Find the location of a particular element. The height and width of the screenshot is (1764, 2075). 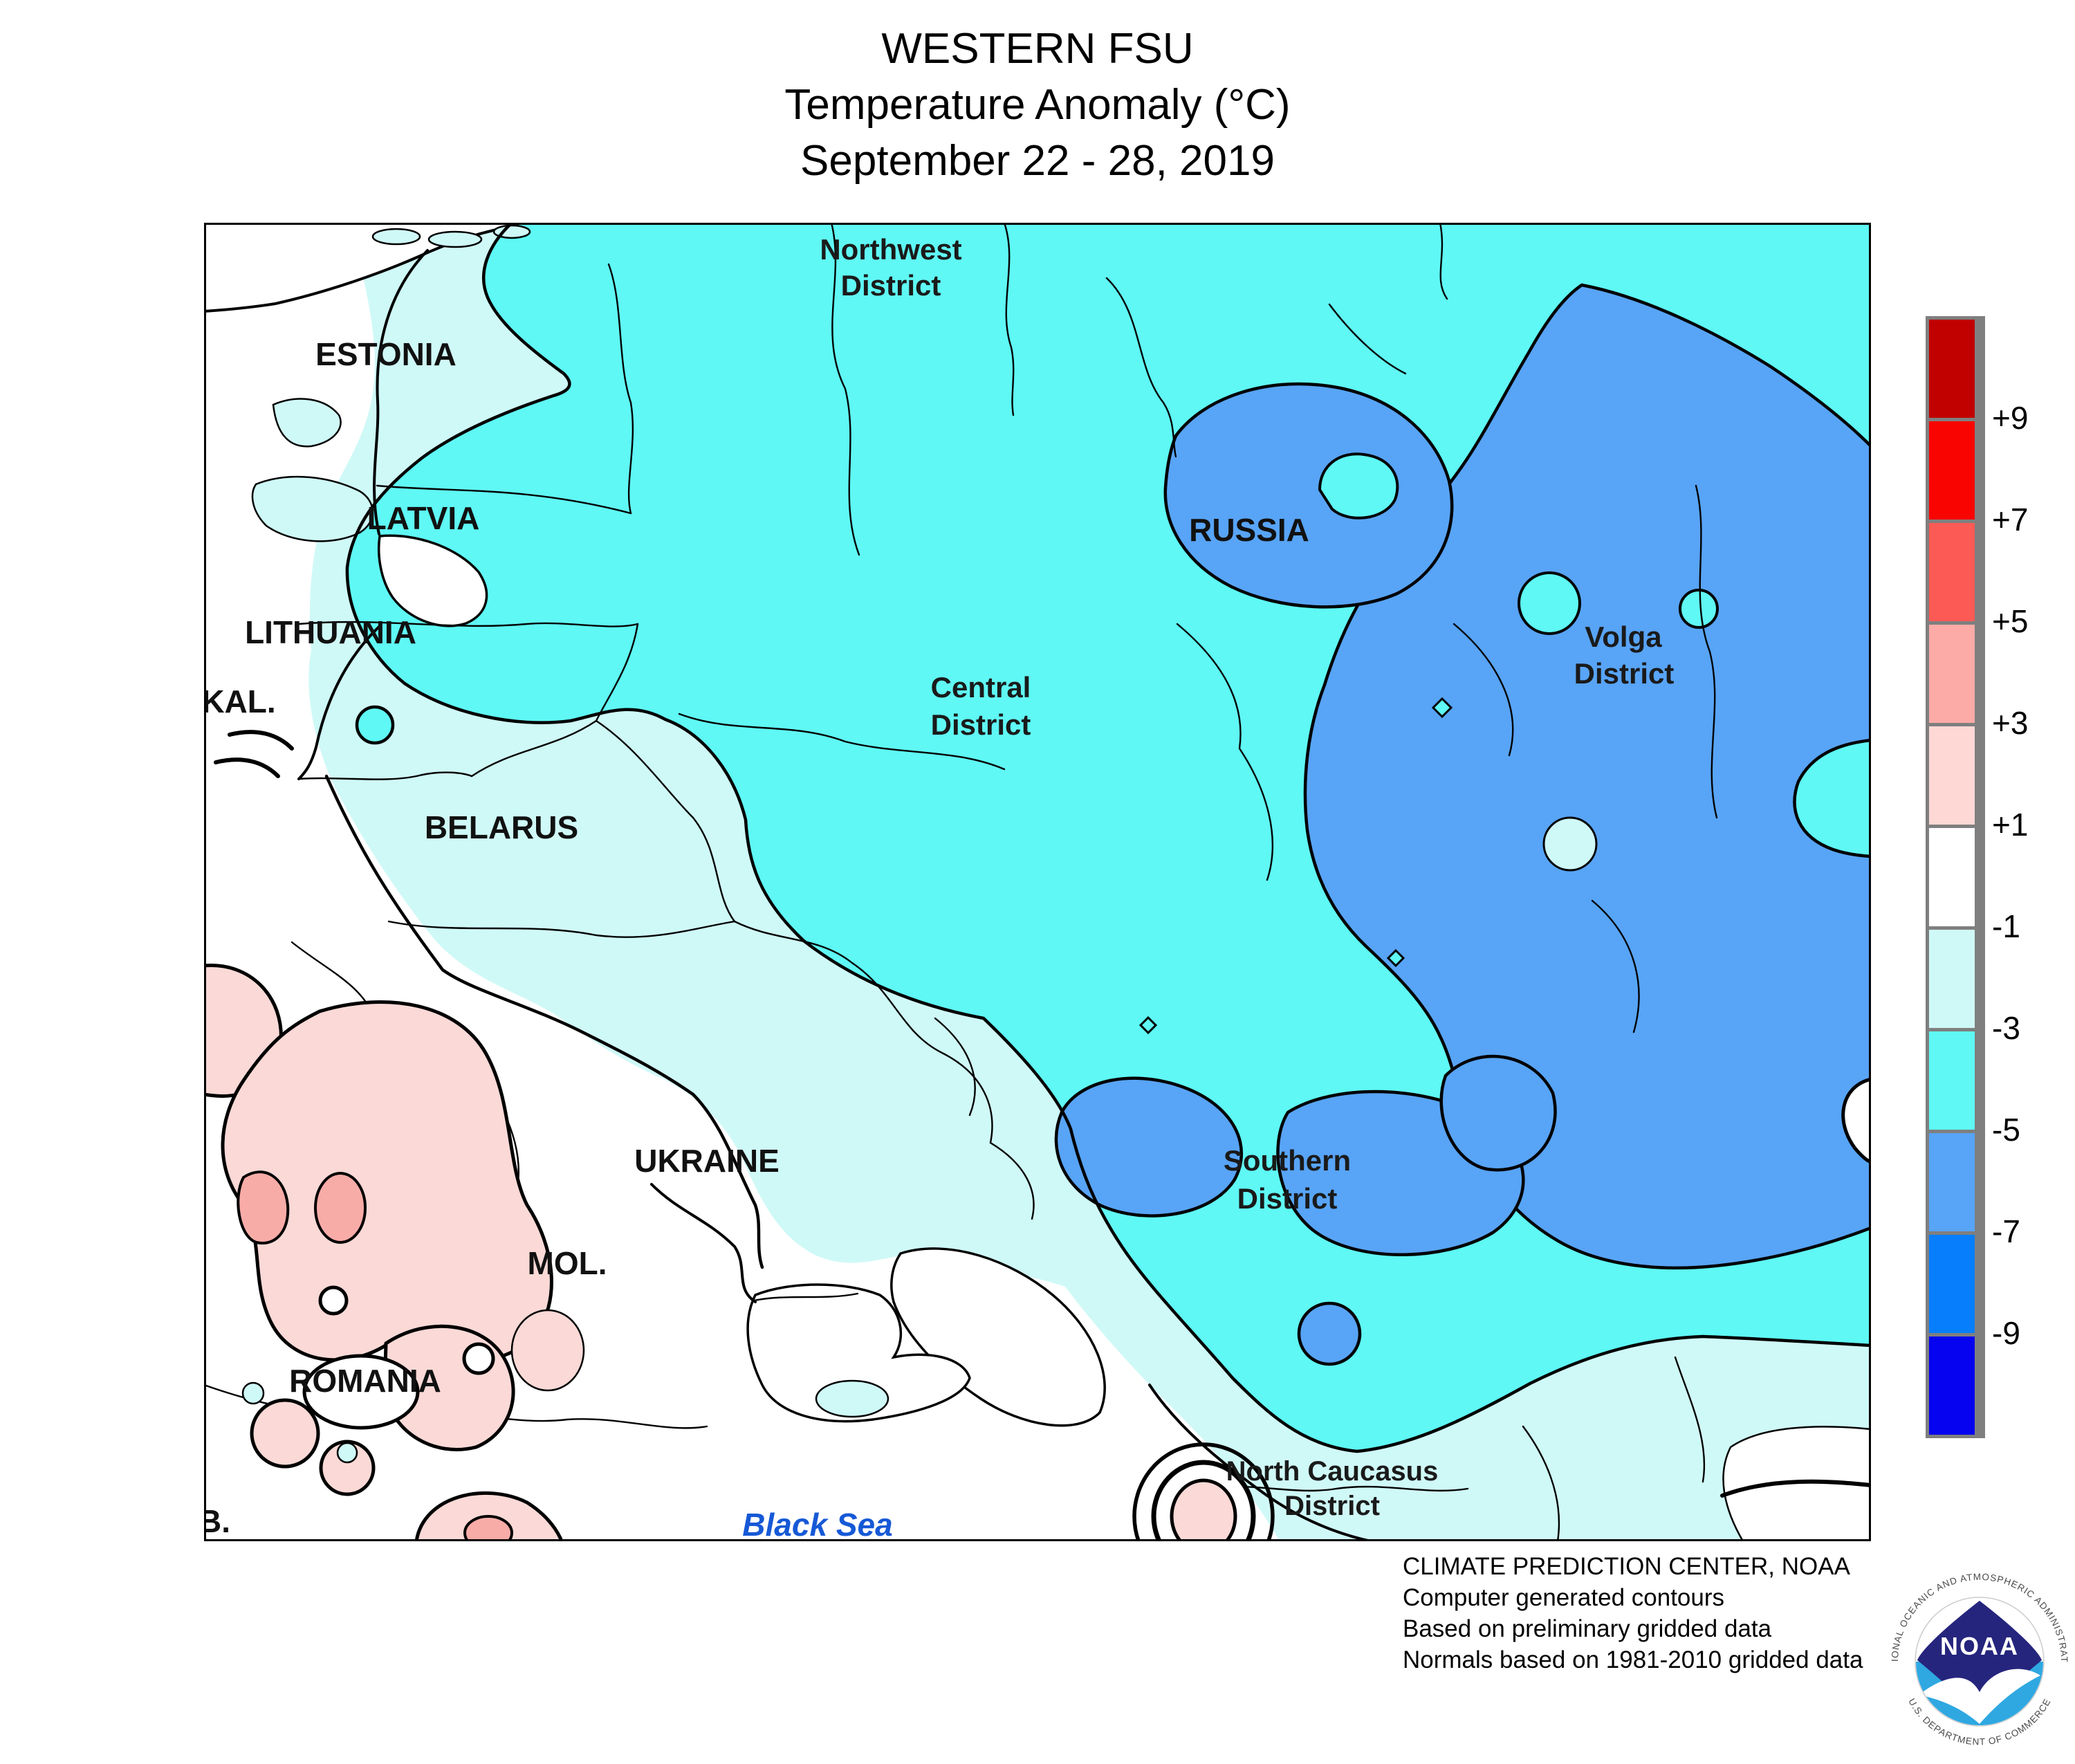

caucasus-coast is located at coordinates (1260, 1462).